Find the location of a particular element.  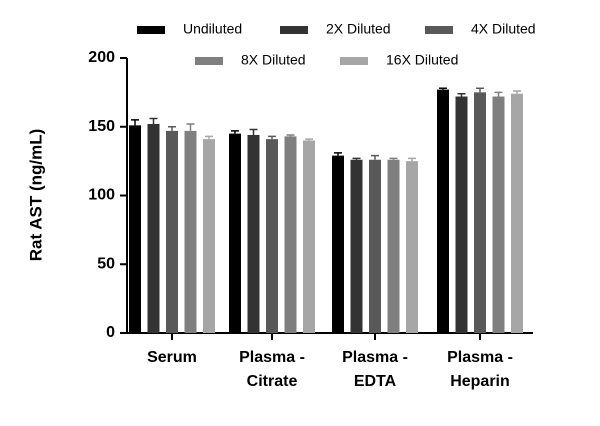

legend-label: 8X Diluted is located at coordinates (273, 60).